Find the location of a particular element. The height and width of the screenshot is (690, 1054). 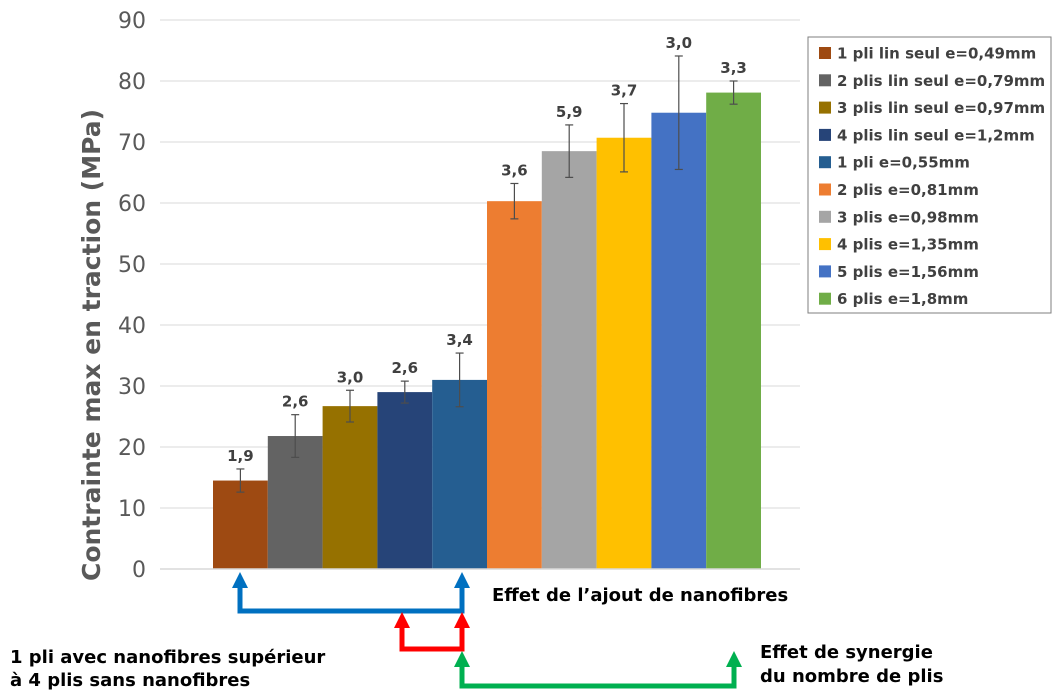

data-label: 3,3 is located at coordinates (733, 68).